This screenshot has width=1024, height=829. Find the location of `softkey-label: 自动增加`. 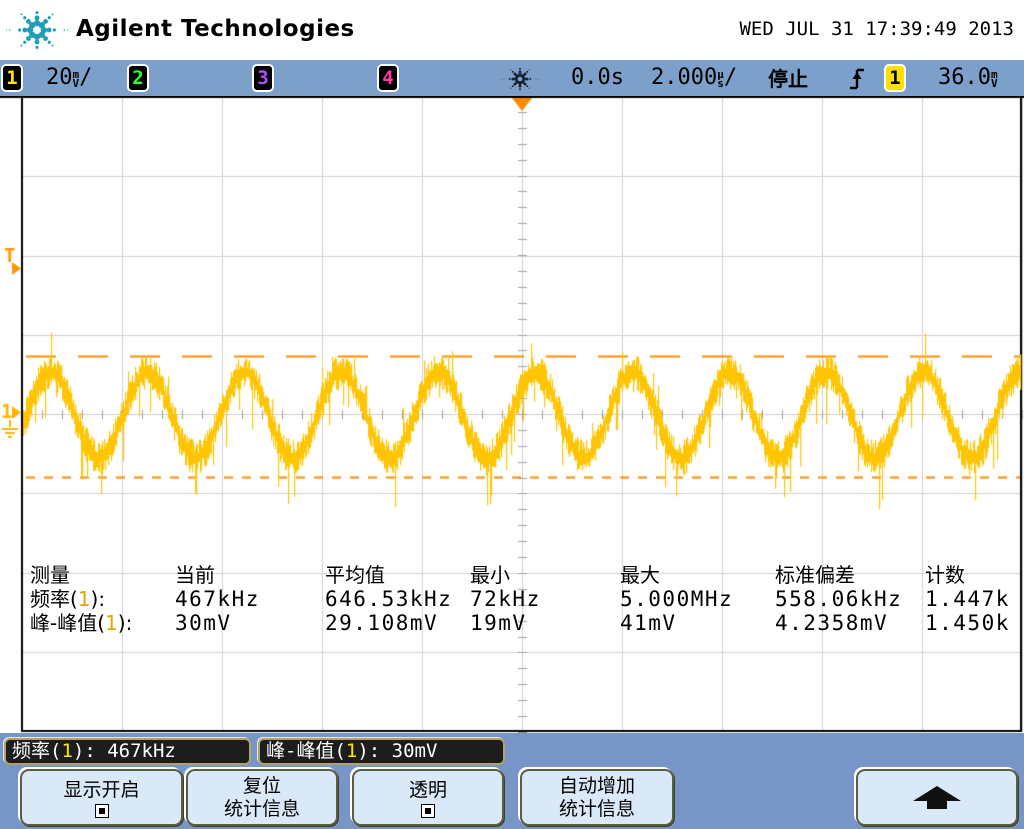

softkey-label: 自动增加 is located at coordinates (596, 785).